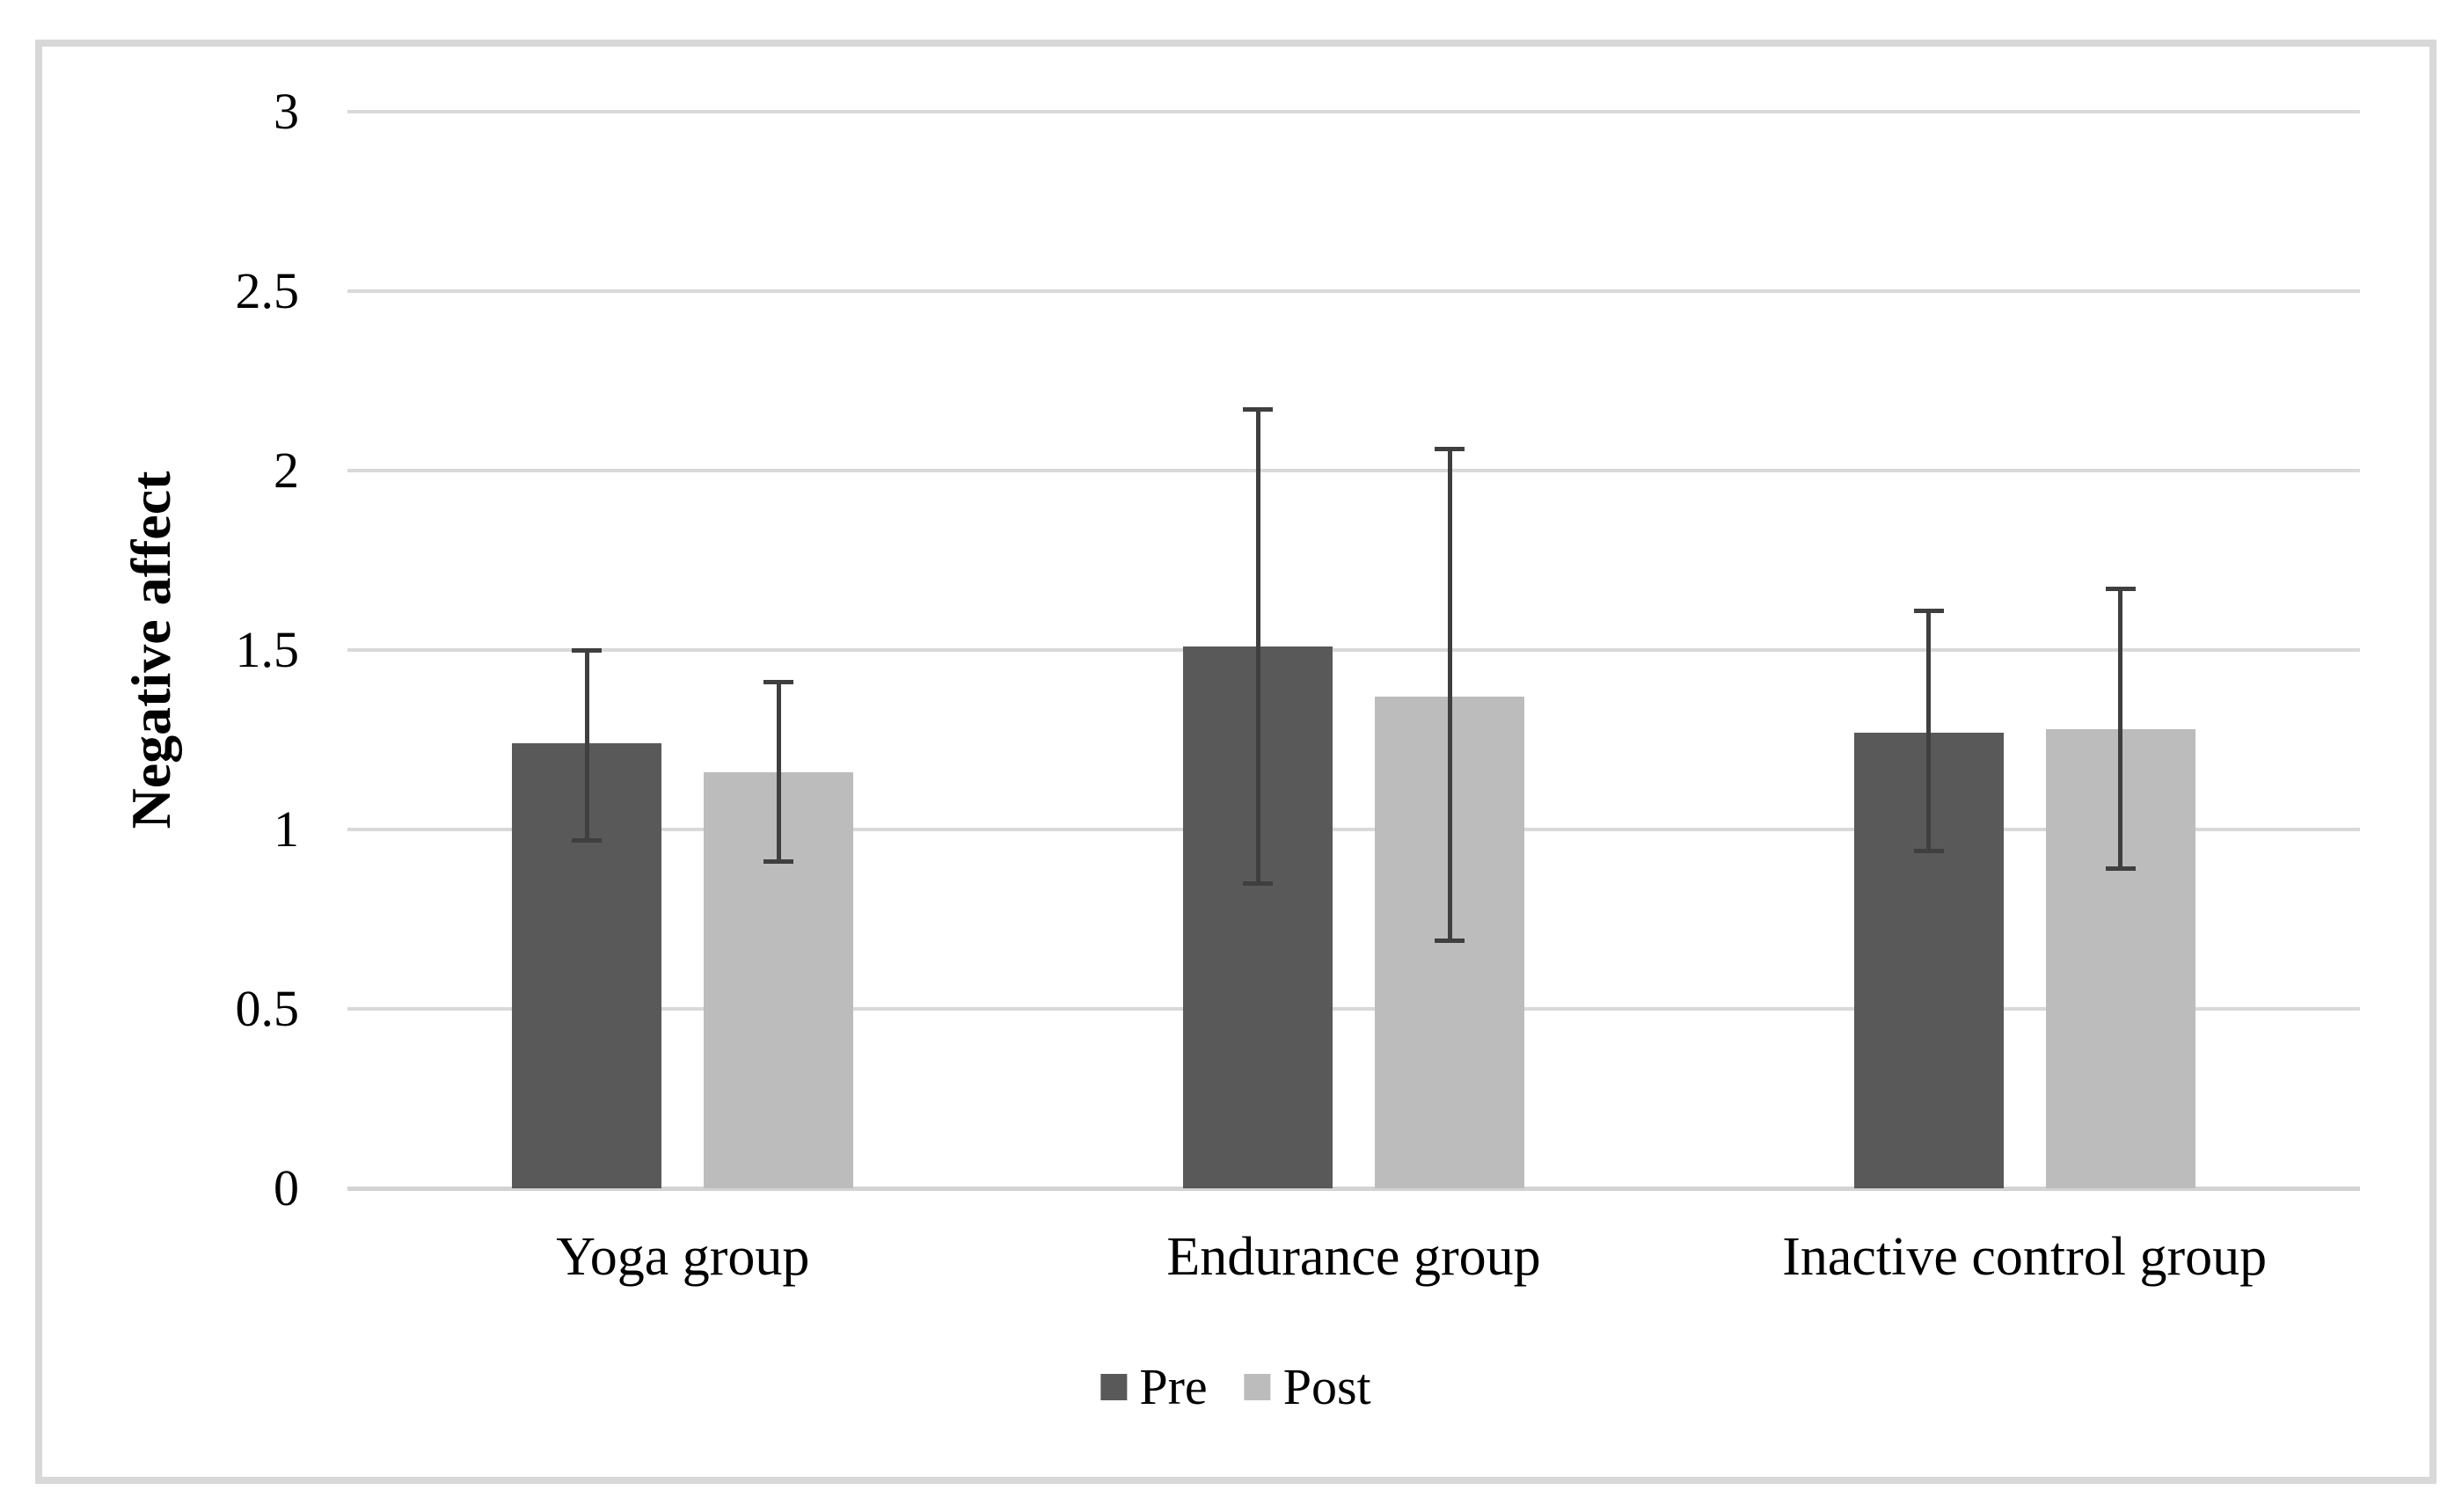  What do you see at coordinates (1354, 1257) in the screenshot?
I see `x-category-label: Endurance group` at bounding box center [1354, 1257].